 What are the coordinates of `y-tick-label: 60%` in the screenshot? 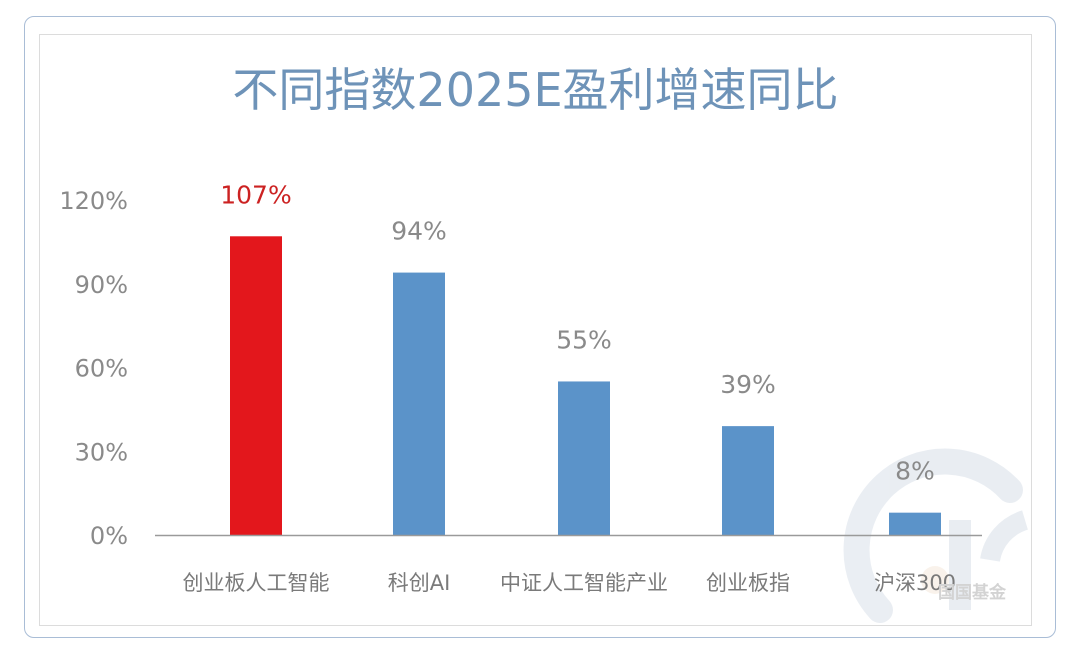 It's located at (101, 369).